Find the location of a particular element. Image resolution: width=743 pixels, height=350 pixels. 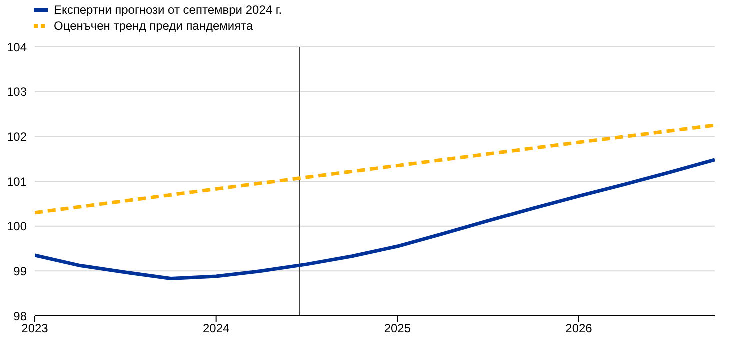

y-tick-label: 102 is located at coordinates (17, 137).